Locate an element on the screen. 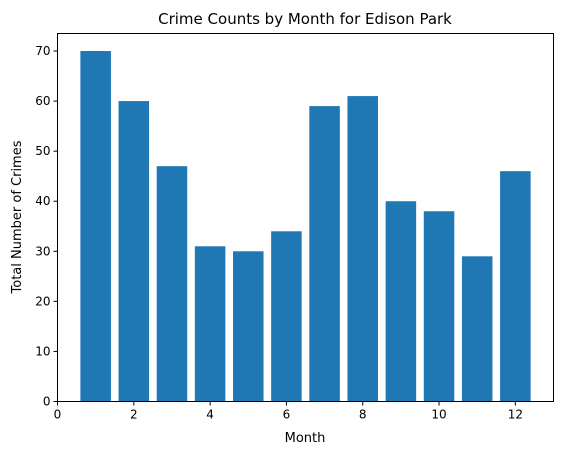 The height and width of the screenshot is (455, 566). y-tick-label: 20 is located at coordinates (42, 301).